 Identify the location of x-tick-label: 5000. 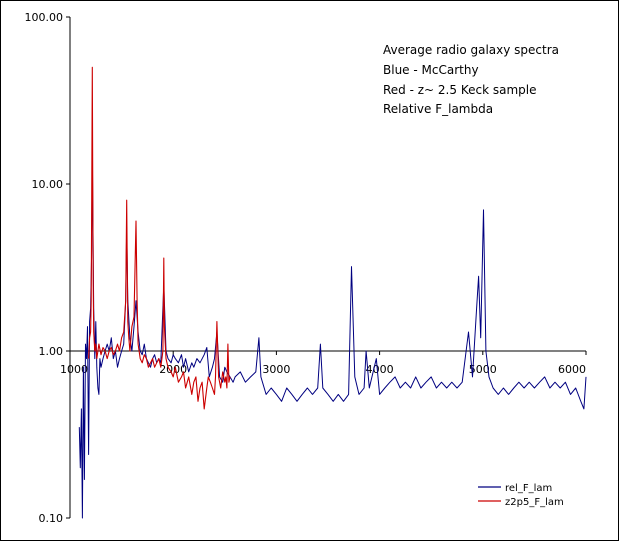
(483, 369).